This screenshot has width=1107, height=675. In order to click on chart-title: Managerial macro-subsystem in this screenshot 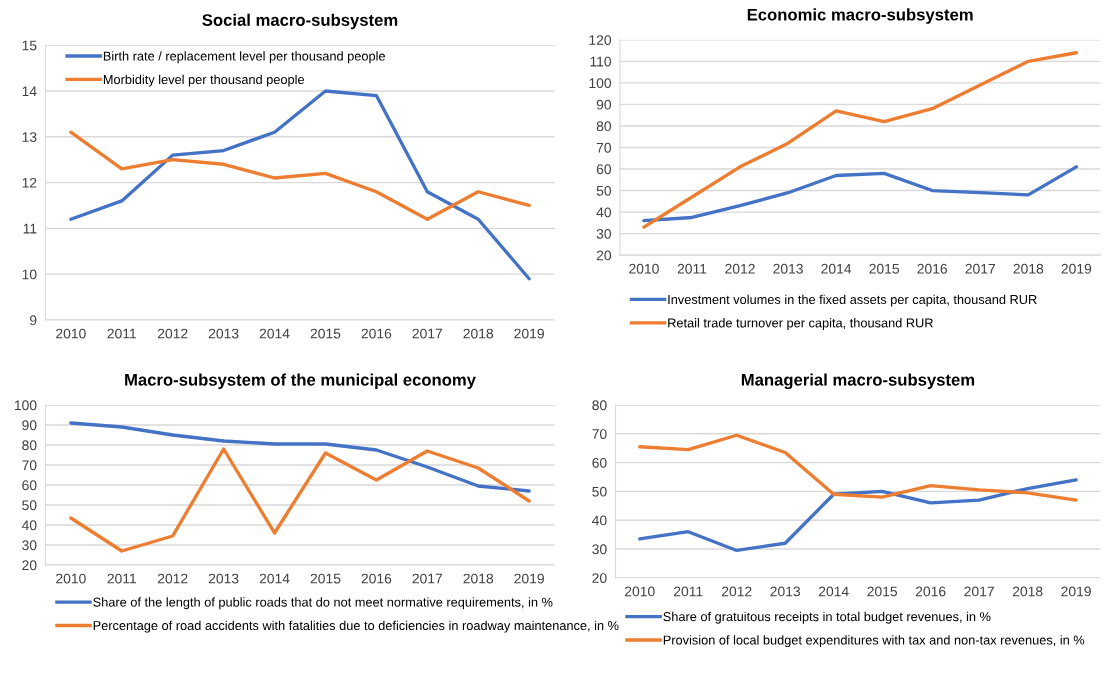, I will do `click(858, 381)`.